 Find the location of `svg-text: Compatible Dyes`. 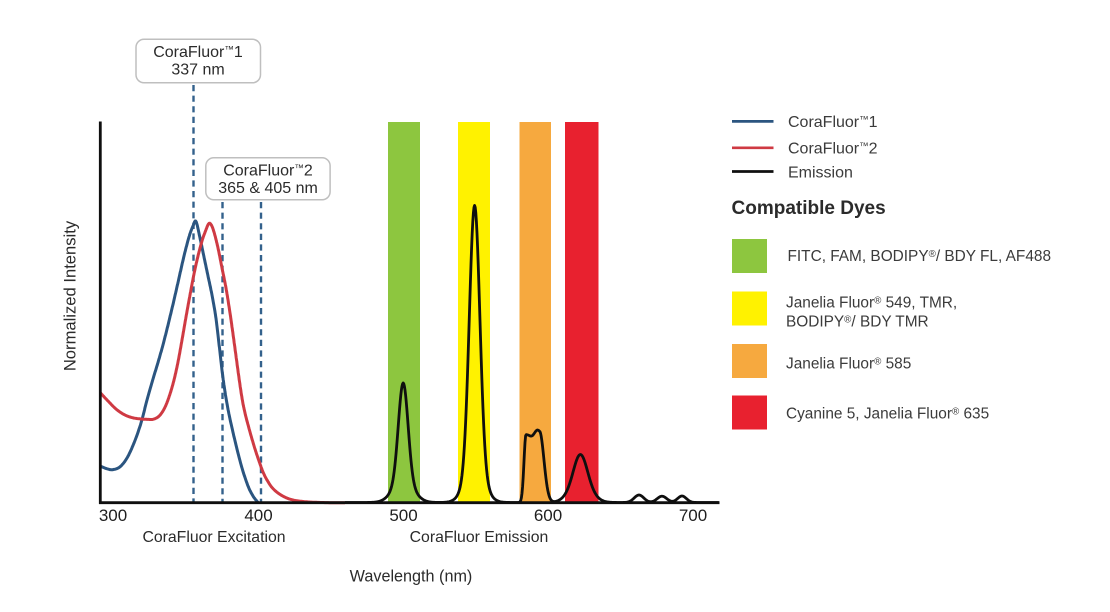

svg-text: Compatible Dyes is located at coordinates (809, 208).